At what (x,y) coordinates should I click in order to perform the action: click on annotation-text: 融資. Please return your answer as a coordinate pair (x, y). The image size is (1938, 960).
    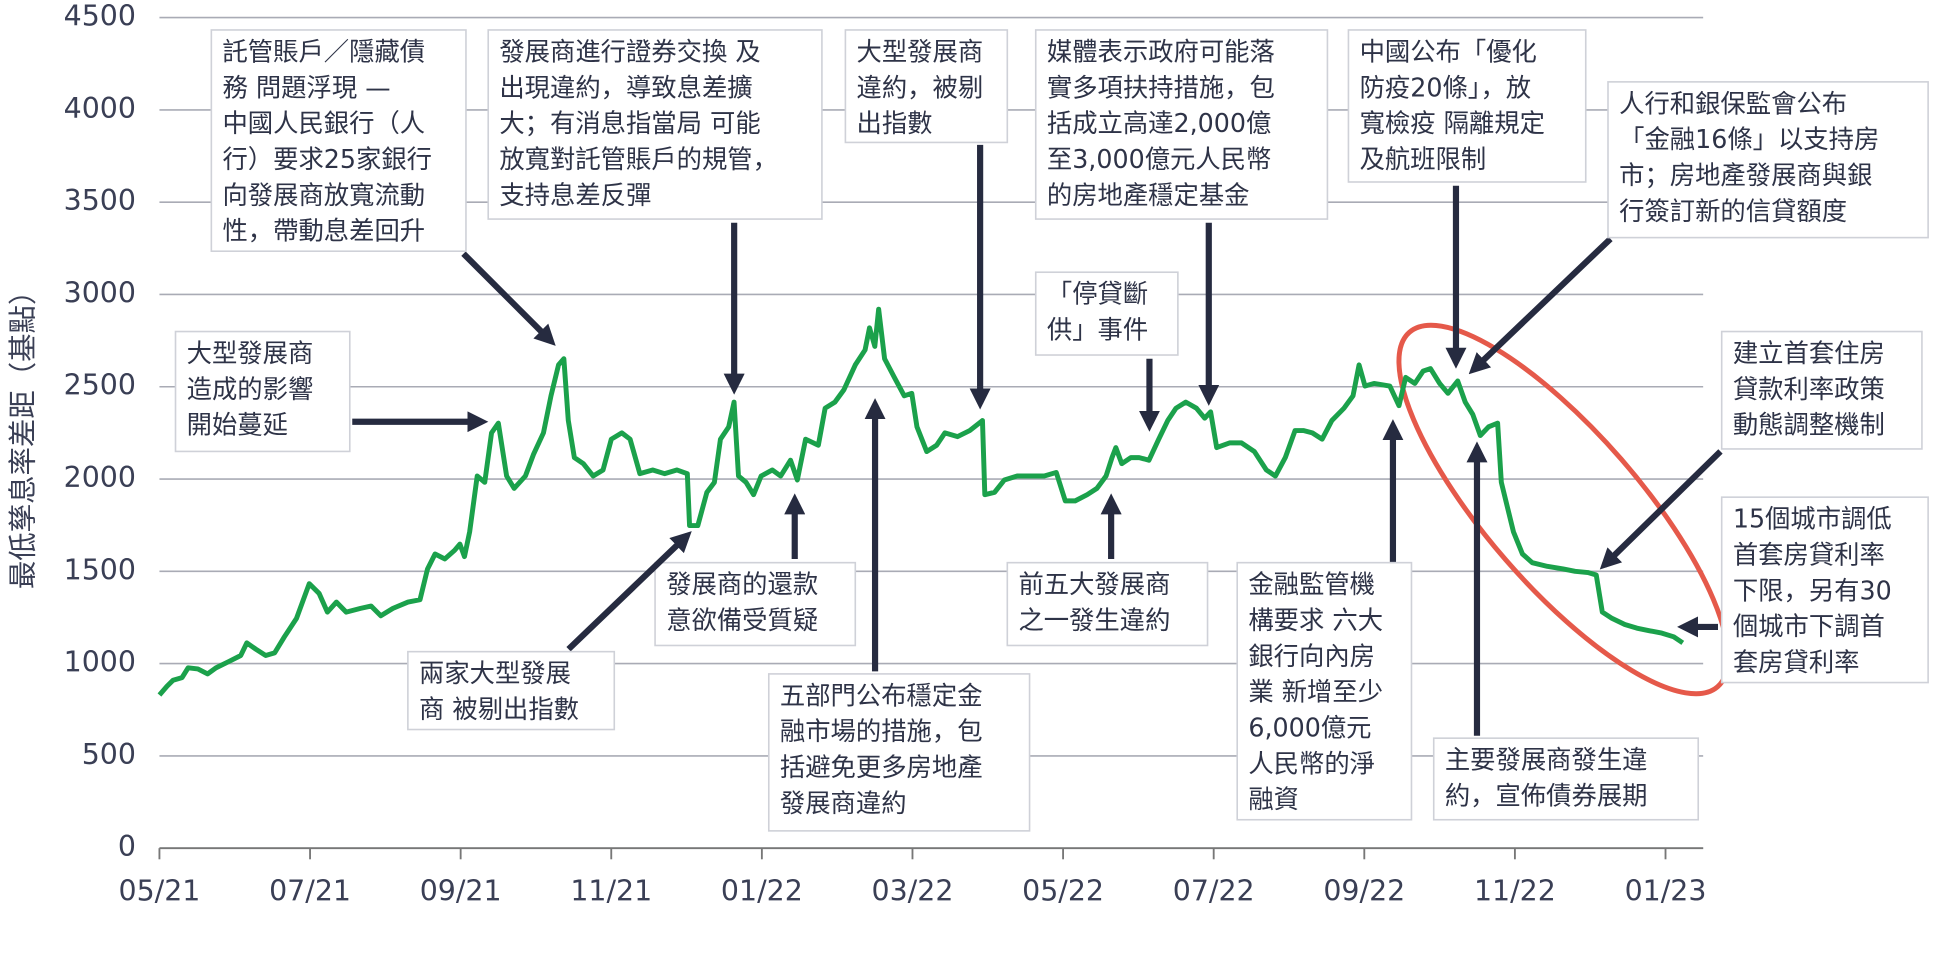
    Looking at the image, I should click on (1273, 799).